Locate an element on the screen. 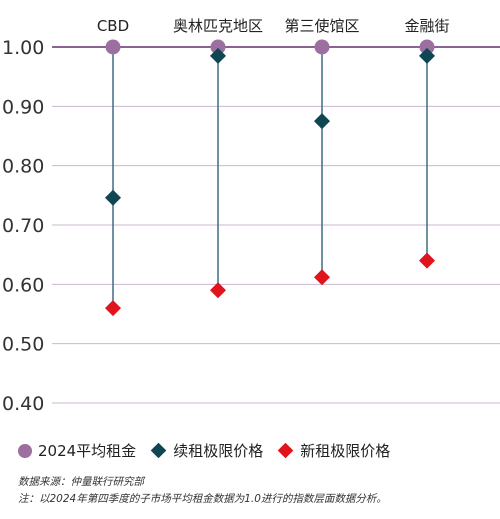  legend-item-new: 新租极限价格 is located at coordinates (333, 450).